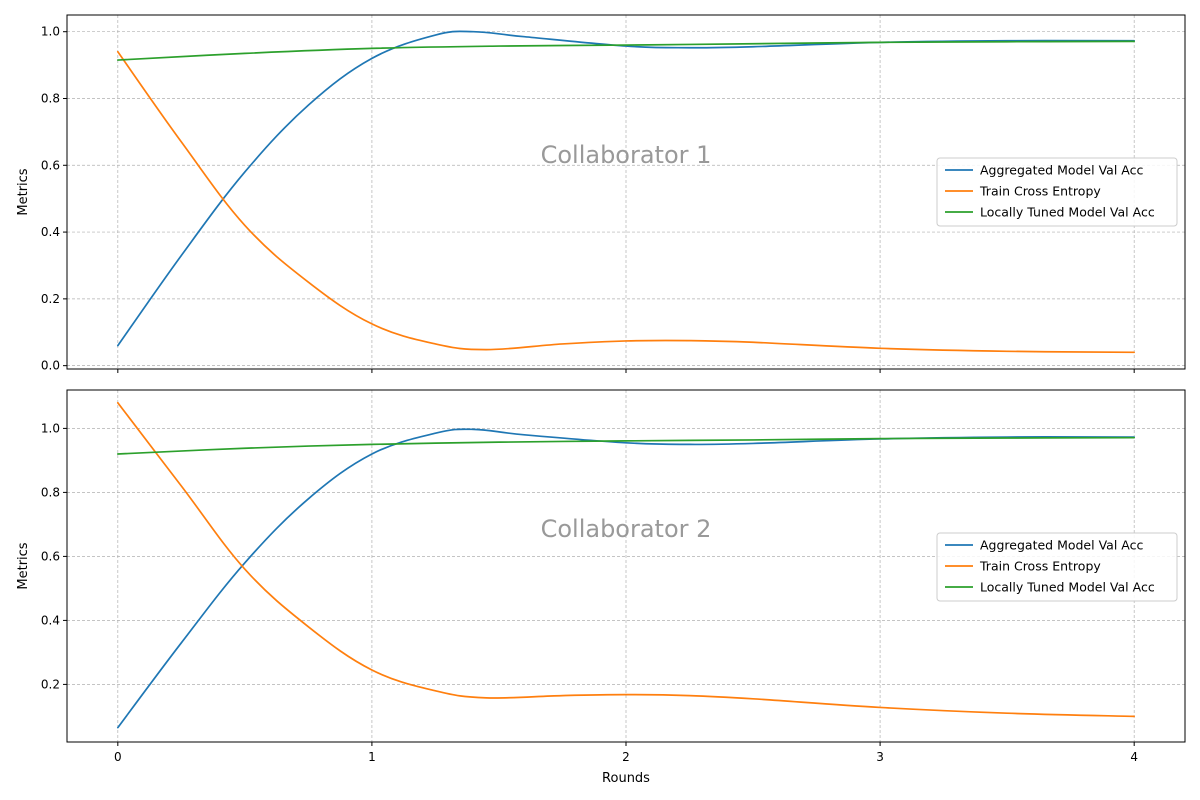  Describe the element at coordinates (626, 757) in the screenshot. I see `x-tick-label: 2` at that location.